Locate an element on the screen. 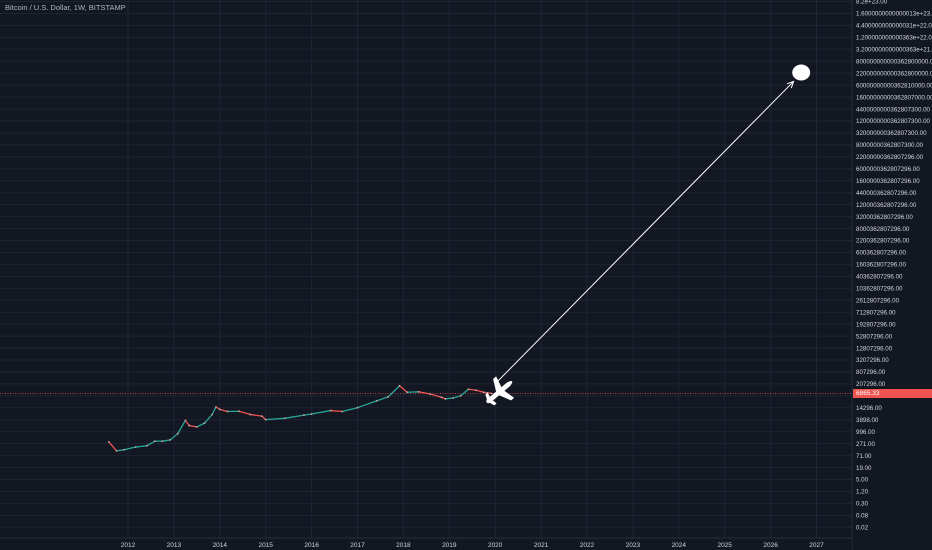 The width and height of the screenshot is (932, 550). airplane-wings is located at coordinates (504, 388).